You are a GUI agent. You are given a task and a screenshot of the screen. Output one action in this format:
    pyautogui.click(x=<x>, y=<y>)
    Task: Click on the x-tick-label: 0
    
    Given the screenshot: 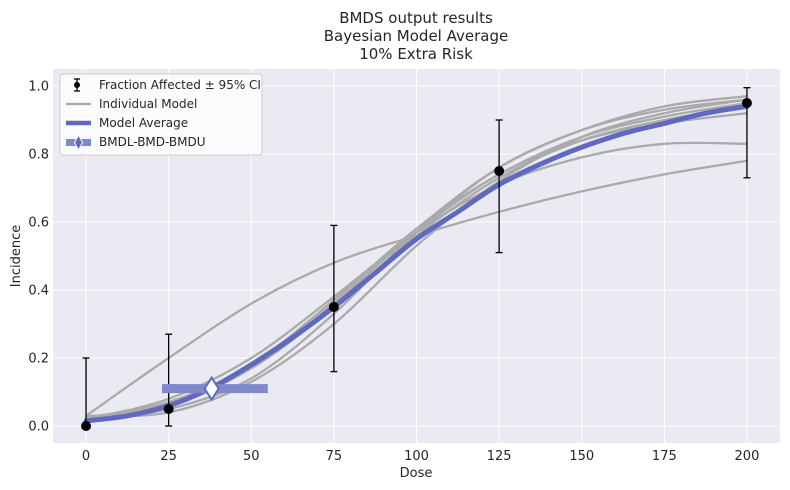 What is the action you would take?
    pyautogui.click(x=86, y=456)
    